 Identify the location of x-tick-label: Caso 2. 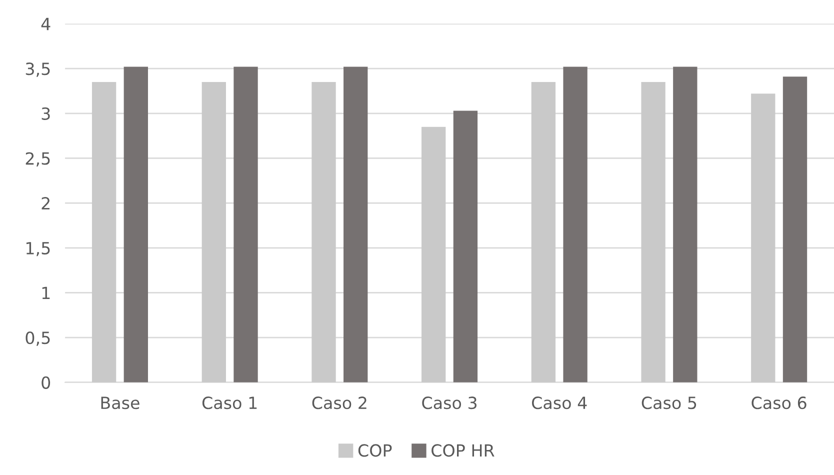
(339, 403).